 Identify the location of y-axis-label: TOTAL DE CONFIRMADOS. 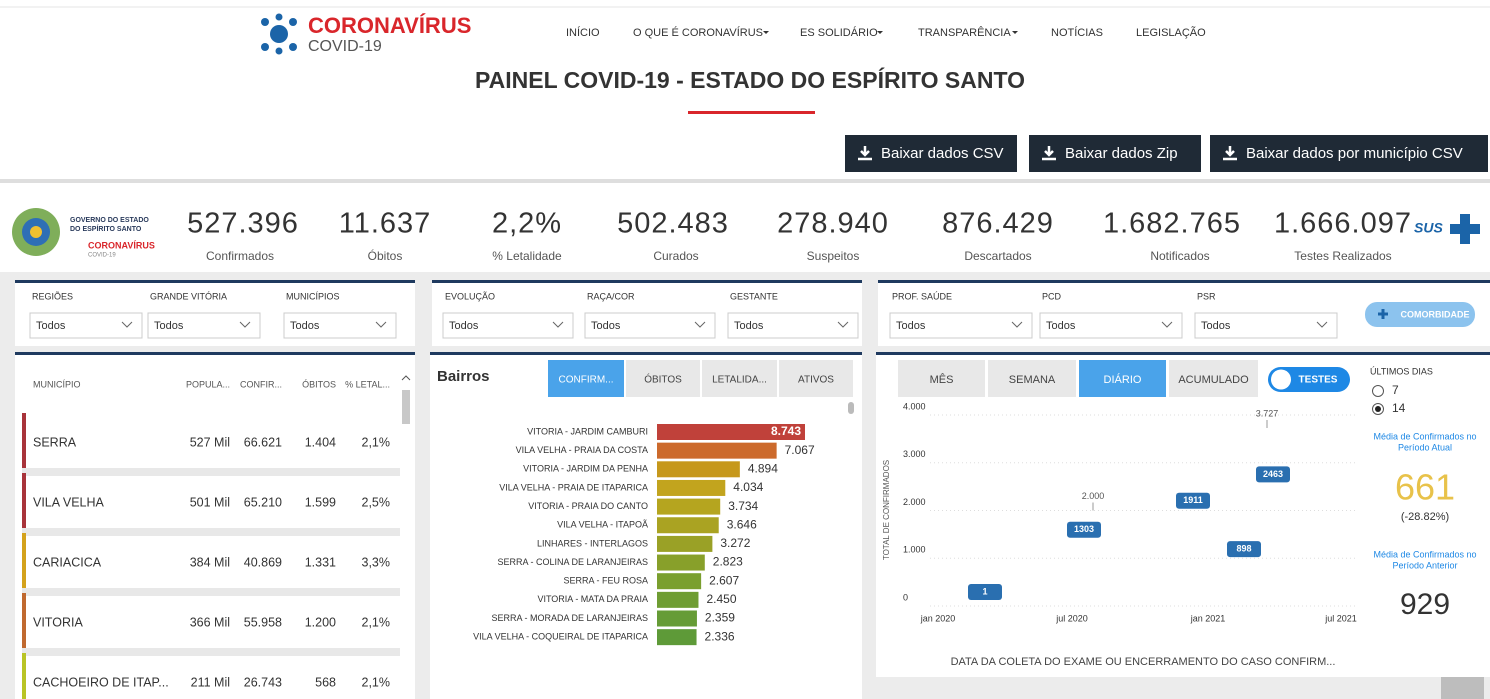
(886, 510).